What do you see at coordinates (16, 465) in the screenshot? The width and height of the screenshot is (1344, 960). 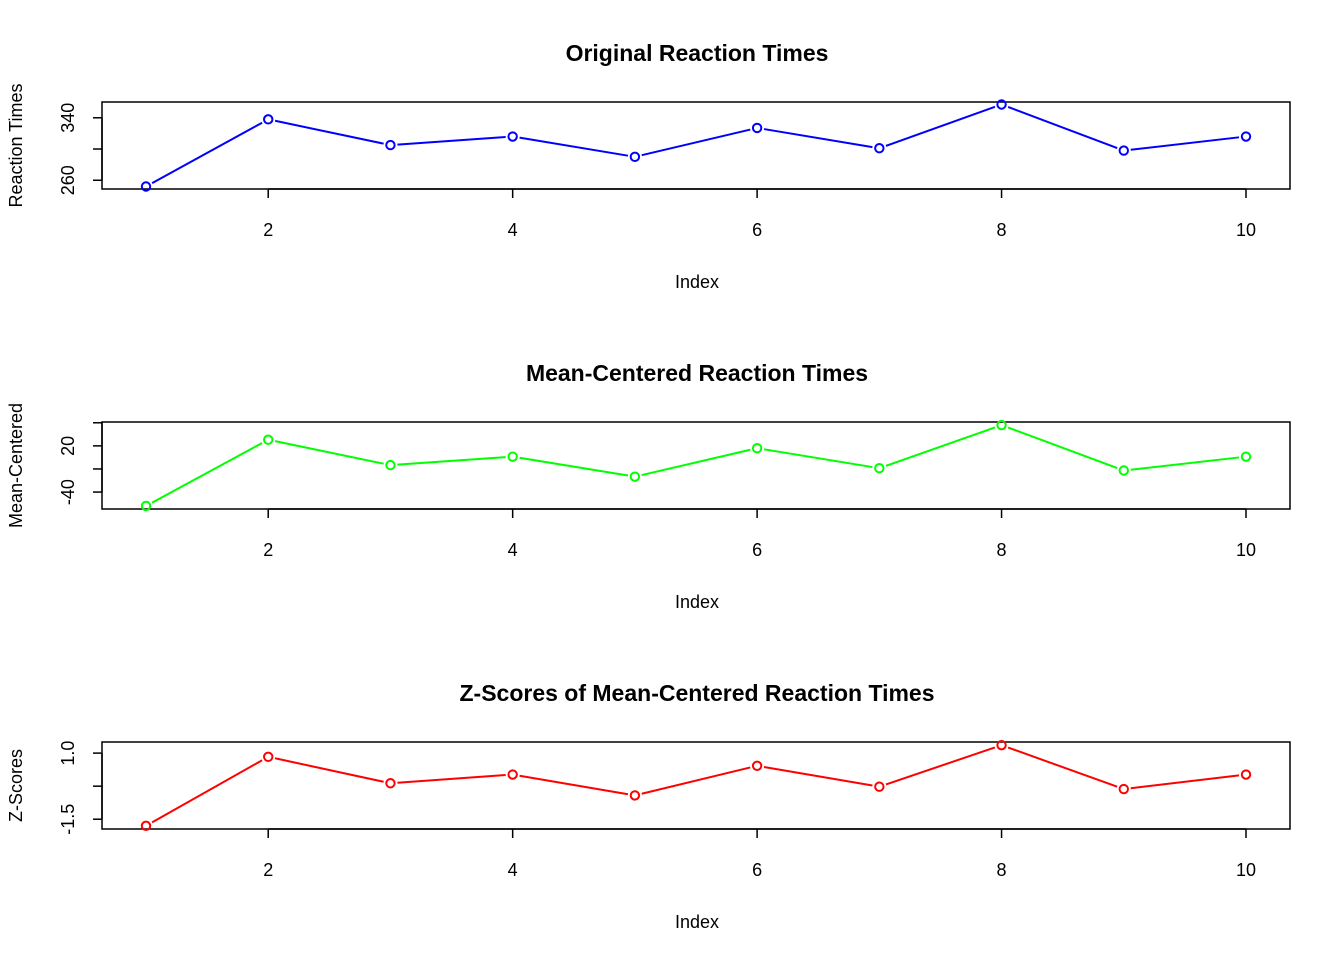 I see `y-axis-label: Mean-Centered` at bounding box center [16, 465].